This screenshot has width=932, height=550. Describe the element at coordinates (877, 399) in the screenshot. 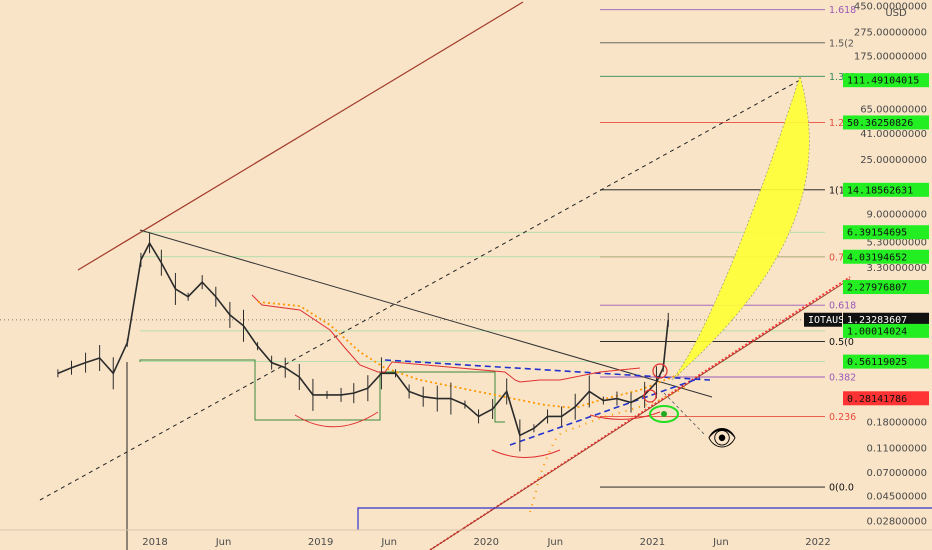

I see `price-tag-label: 0.28141786` at that location.